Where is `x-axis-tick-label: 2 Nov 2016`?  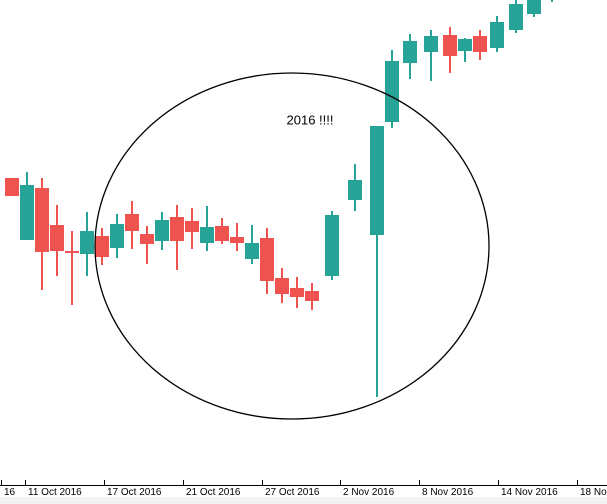
x-axis-tick-label: 2 Nov 2016 is located at coordinates (369, 492).